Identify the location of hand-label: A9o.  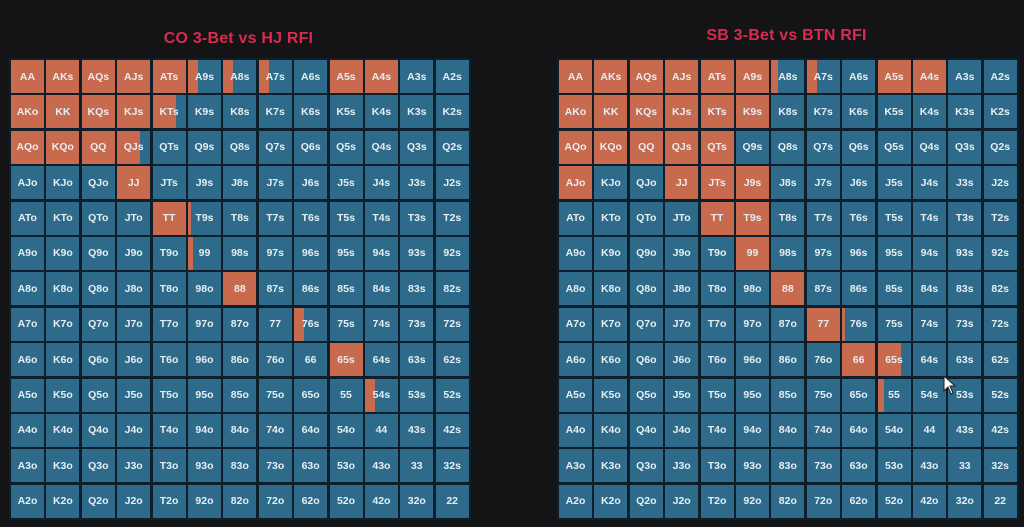
(575, 253).